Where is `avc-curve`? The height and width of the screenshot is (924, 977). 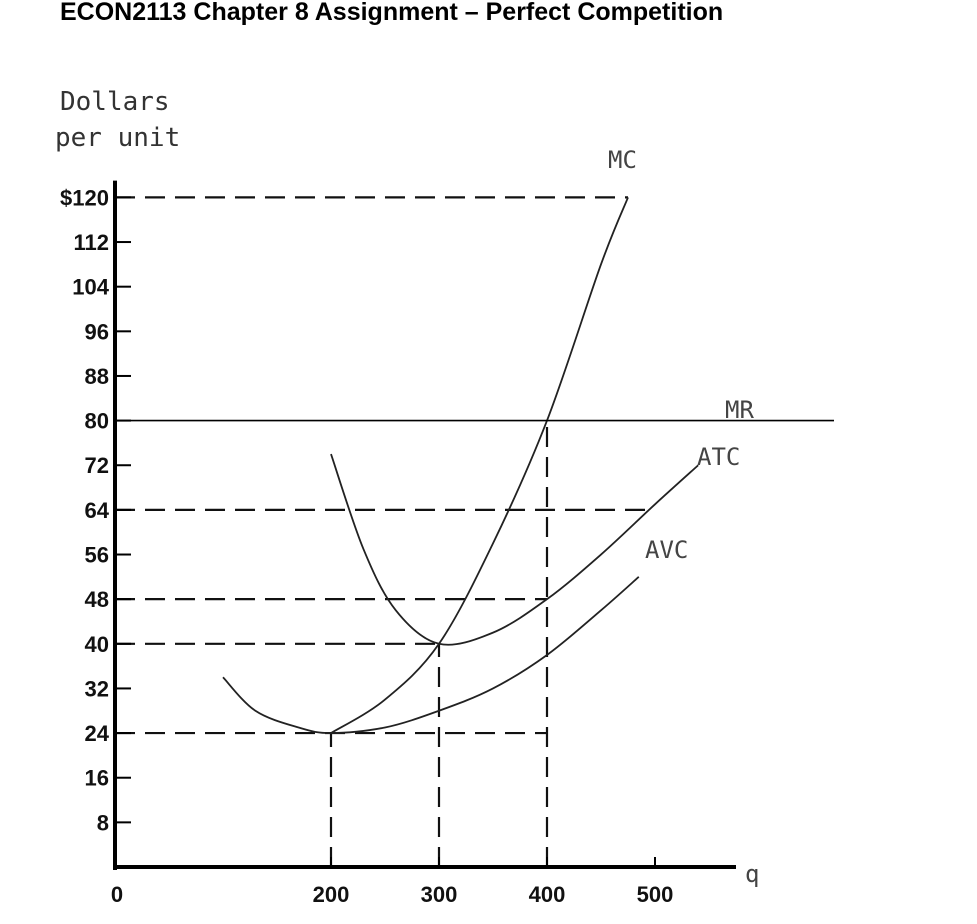
avc-curve is located at coordinates (431, 655).